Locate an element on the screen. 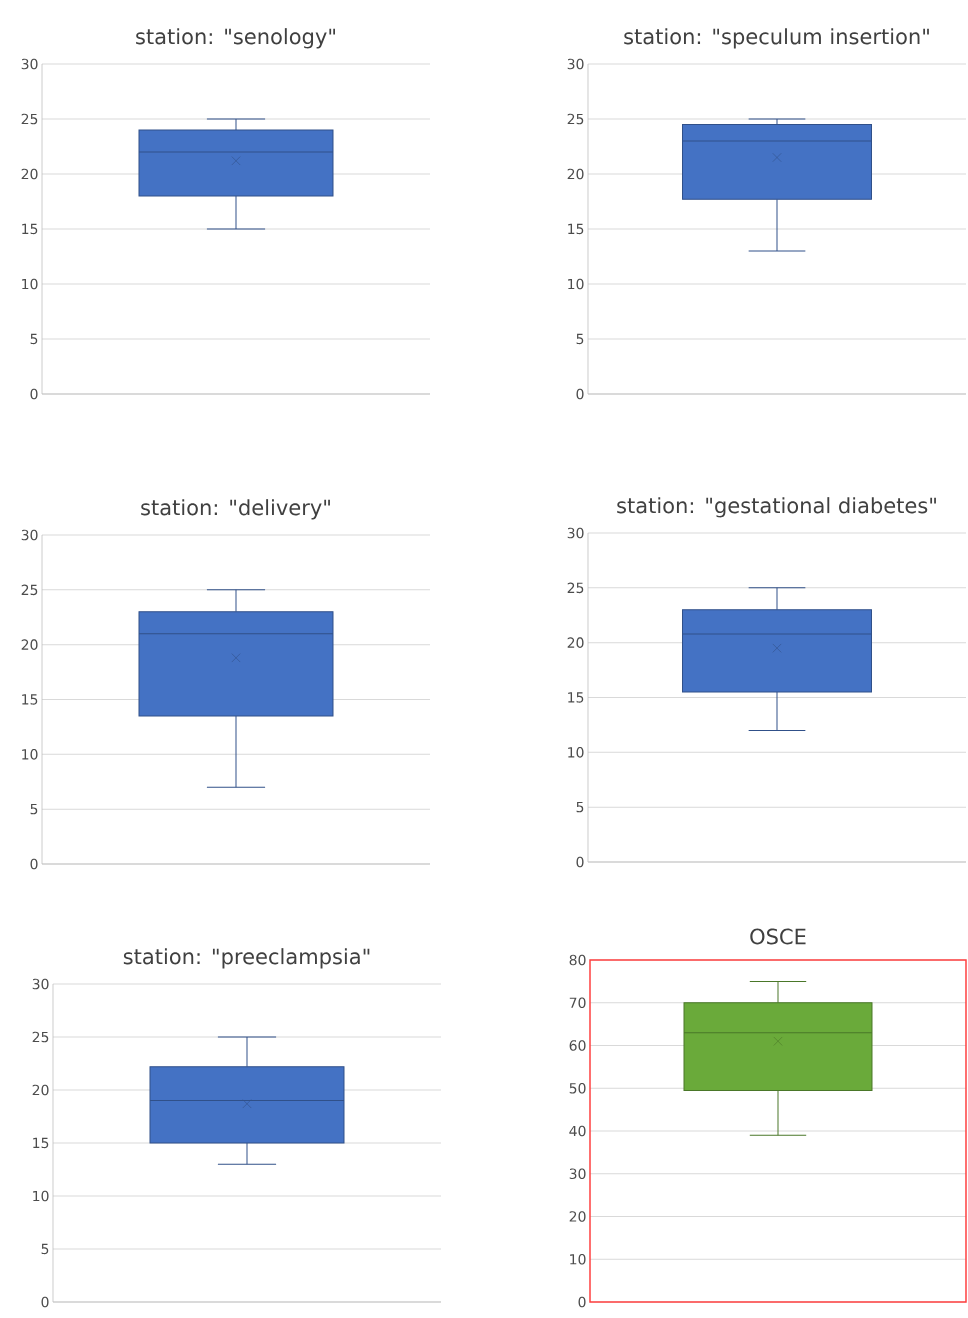 The height and width of the screenshot is (1318, 968). y-tick-label: 40 is located at coordinates (577, 1131).